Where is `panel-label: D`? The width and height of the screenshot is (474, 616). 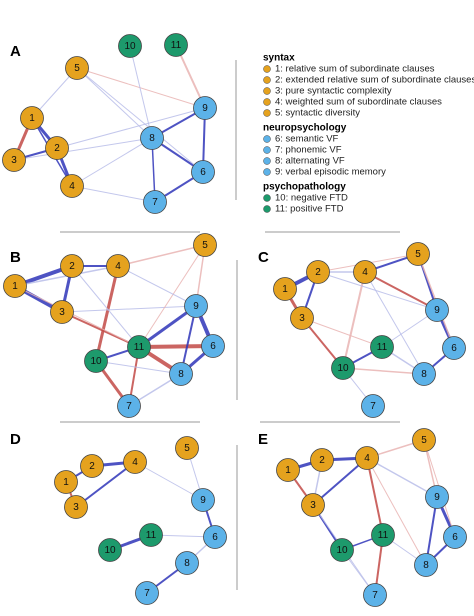 panel-label: D is located at coordinates (15, 439).